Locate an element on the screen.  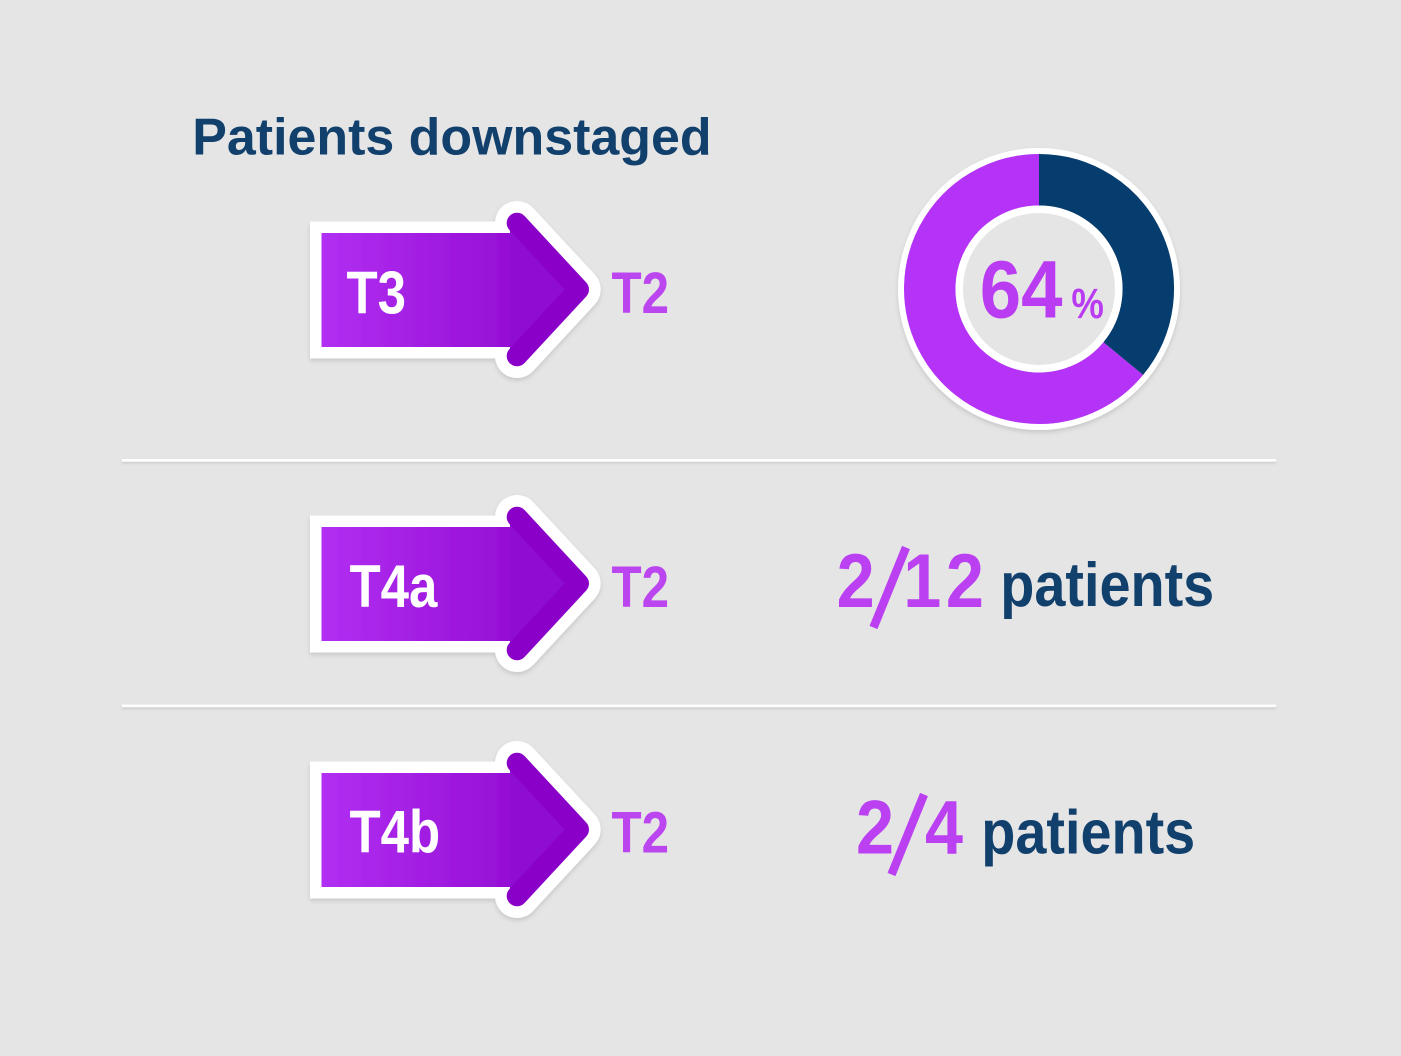
svg-text: T4a is located at coordinates (394, 586).